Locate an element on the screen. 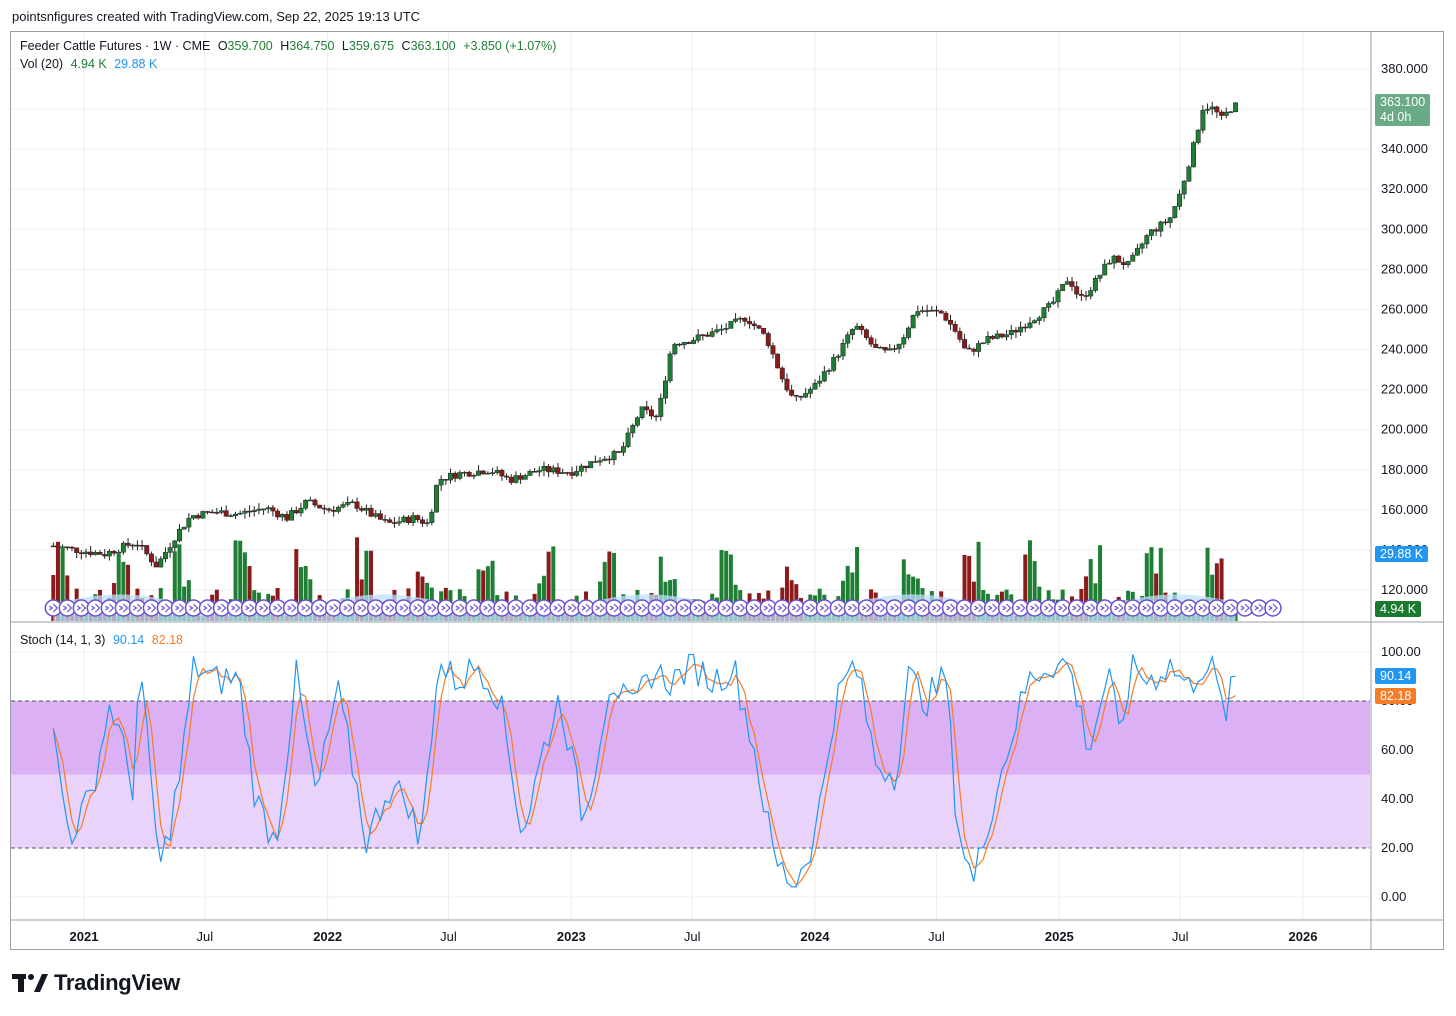 This screenshot has width=1456, height=1016. volume-tag: 4.94 K is located at coordinates (1398, 609).